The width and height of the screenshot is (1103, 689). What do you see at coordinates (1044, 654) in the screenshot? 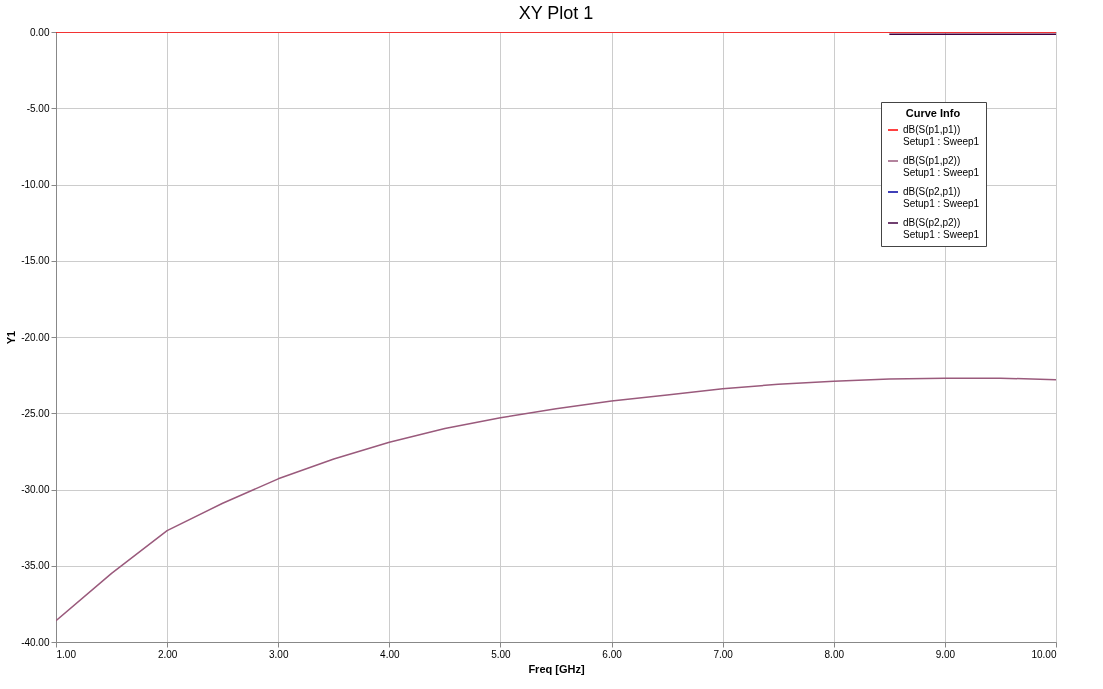
I see `x-tick-label: 10.00` at bounding box center [1044, 654].